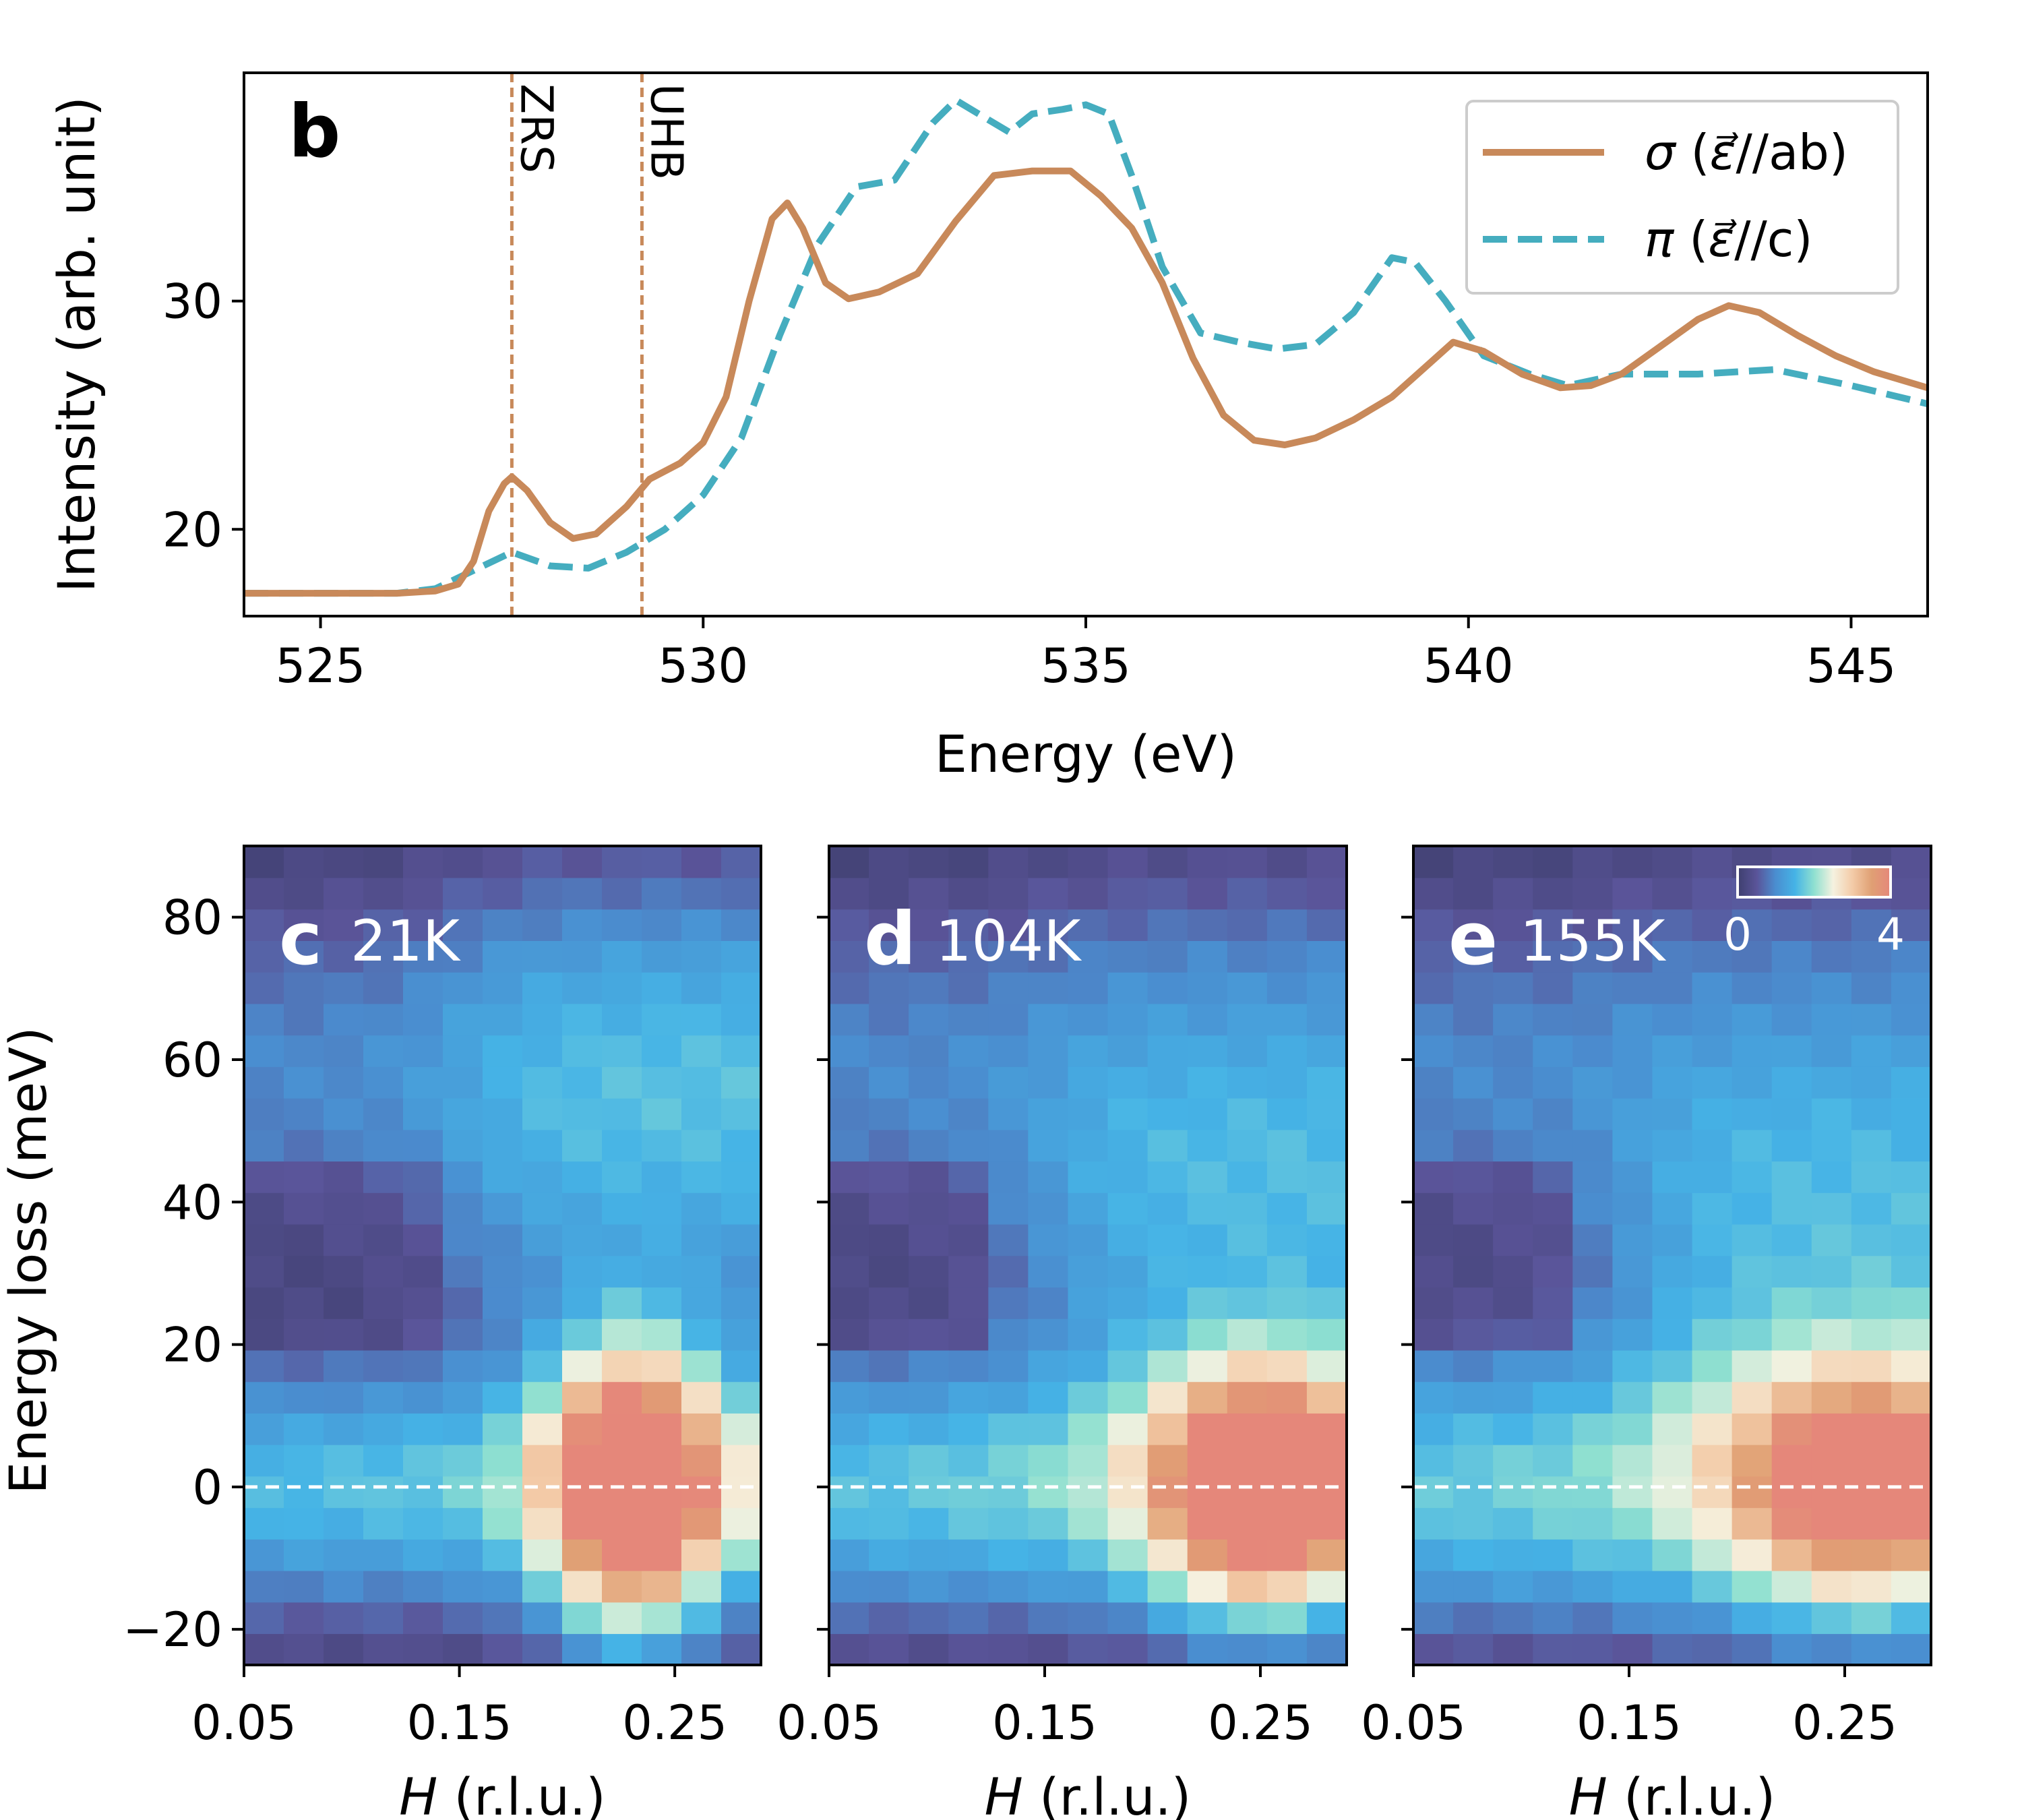  I want to click on b-ytick-label: 30, so click(192, 302).